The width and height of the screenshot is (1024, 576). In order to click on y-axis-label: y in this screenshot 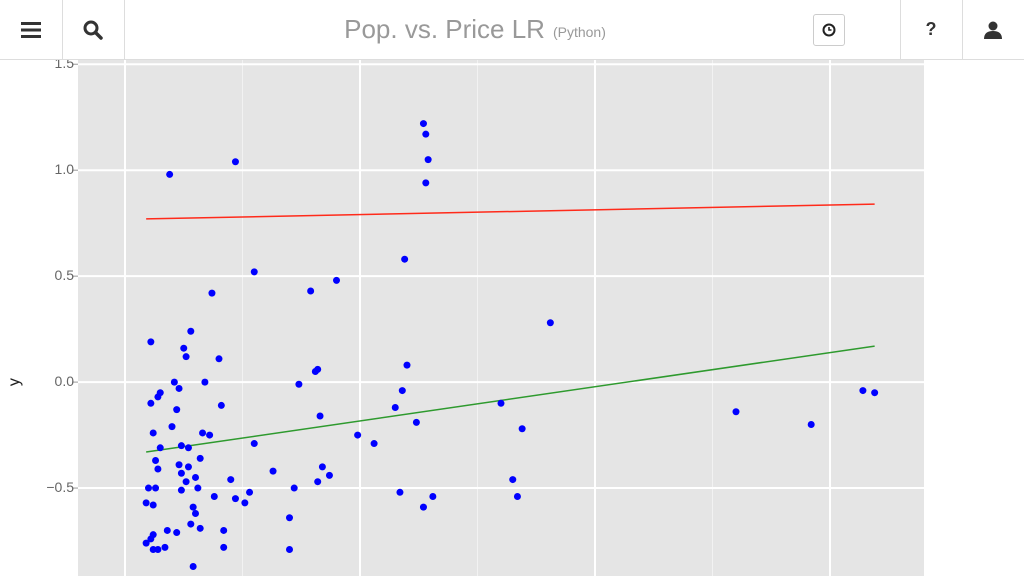, I will do `click(14, 382)`.